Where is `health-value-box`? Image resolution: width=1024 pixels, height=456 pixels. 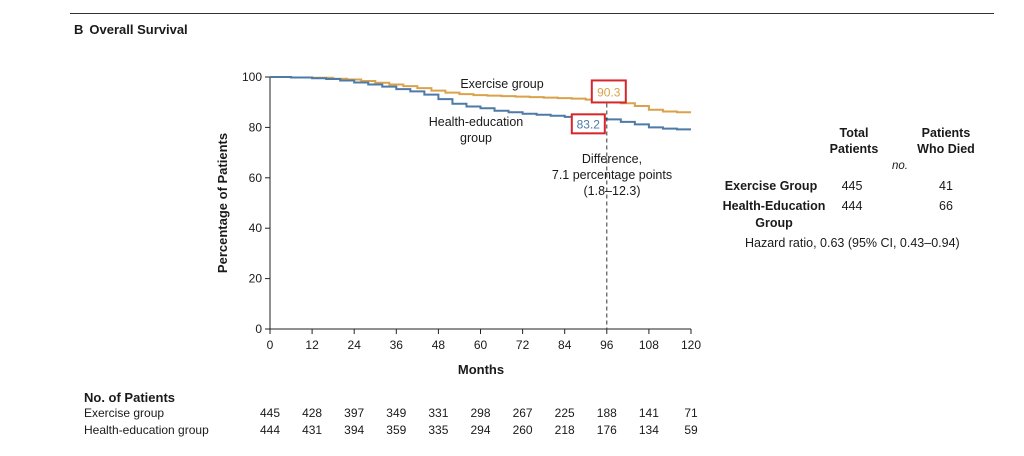
health-value-box is located at coordinates (588, 124).